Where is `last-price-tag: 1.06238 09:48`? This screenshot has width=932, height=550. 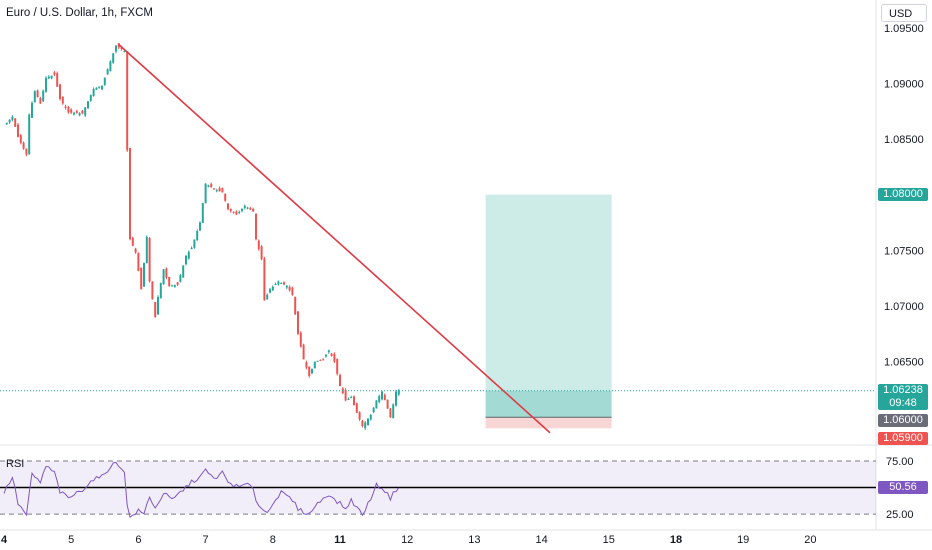
last-price-tag: 1.06238 09:48 is located at coordinates (903, 396).